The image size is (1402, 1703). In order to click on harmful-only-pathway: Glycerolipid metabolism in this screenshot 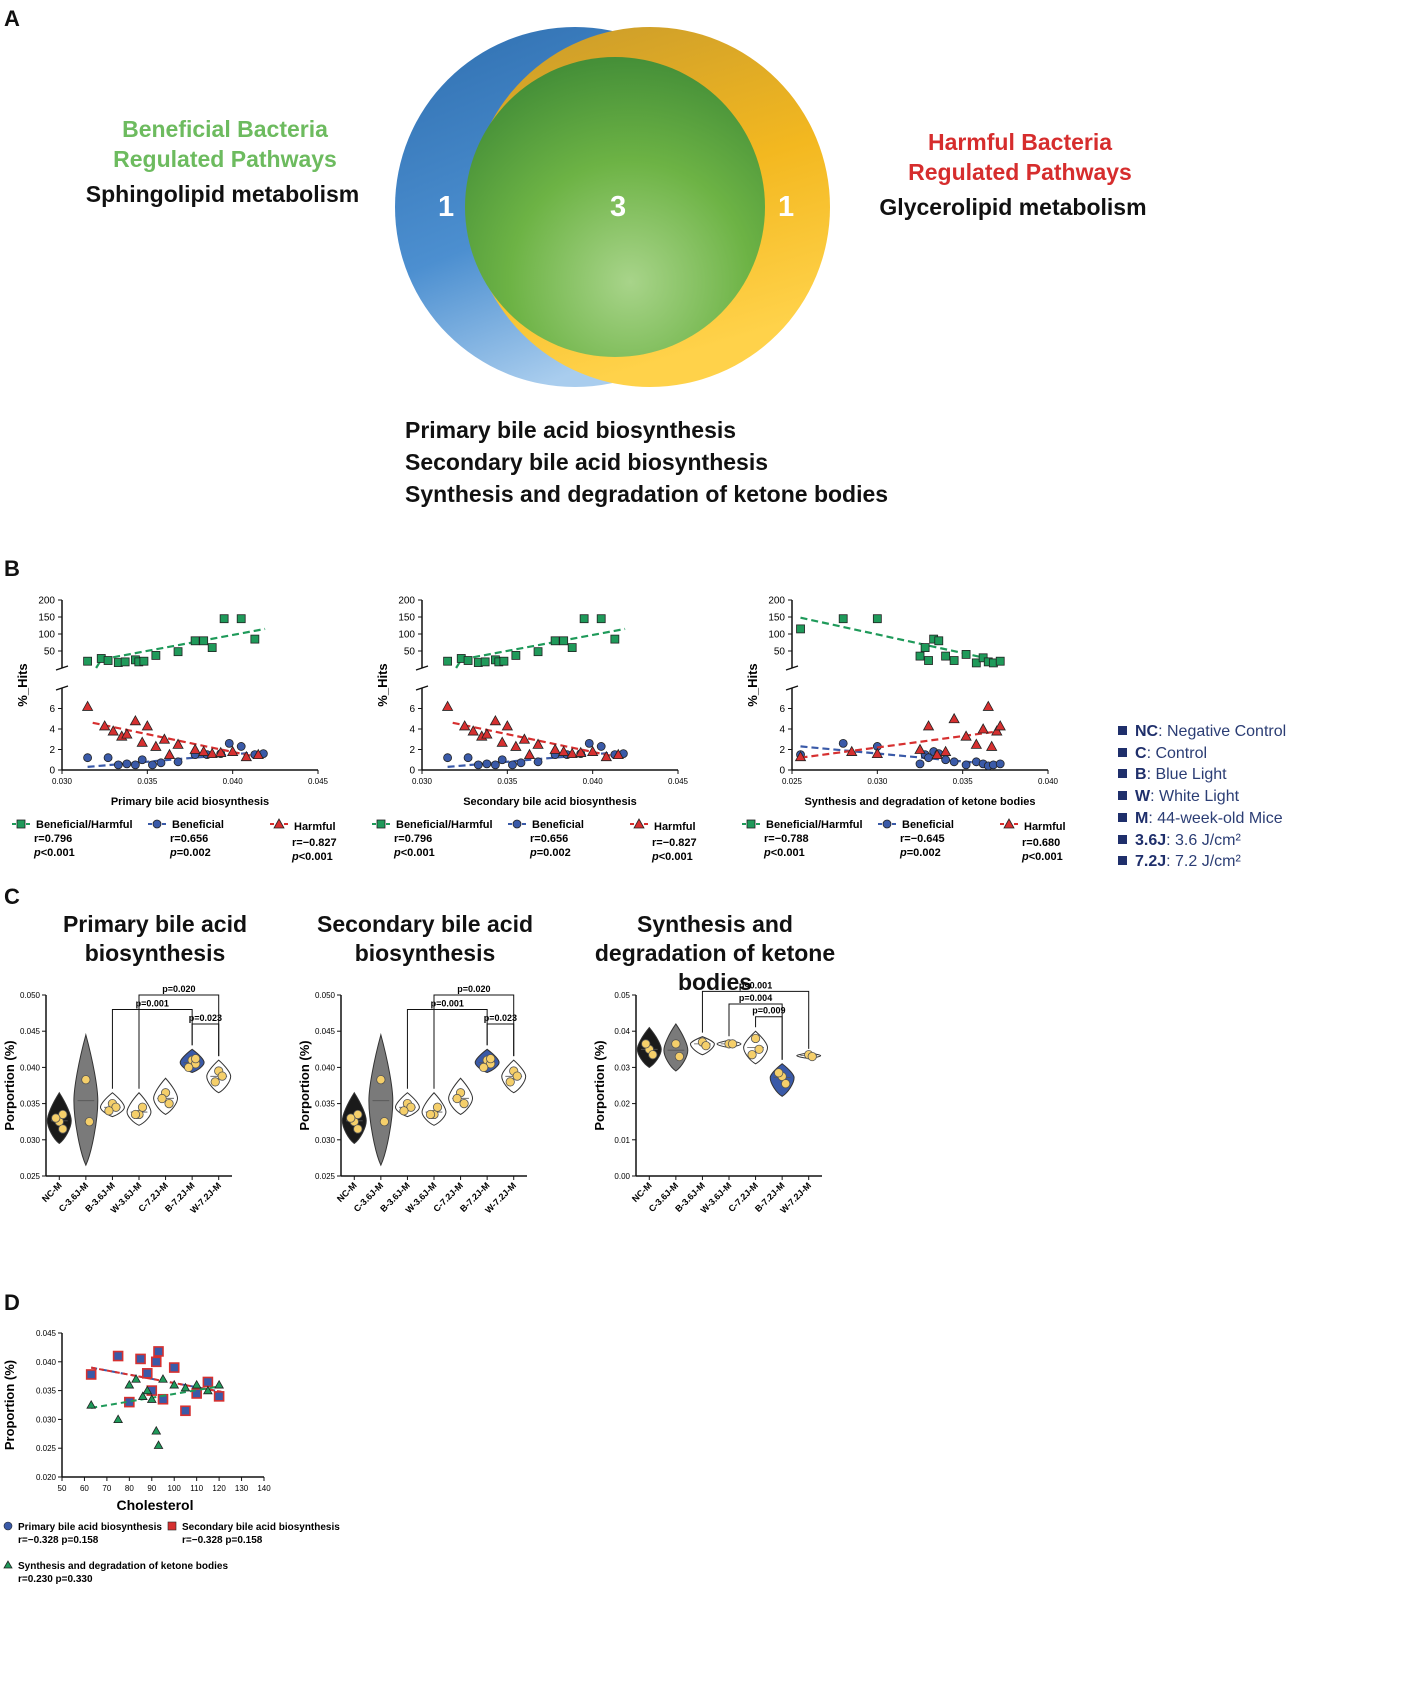, I will do `click(1013, 207)`.